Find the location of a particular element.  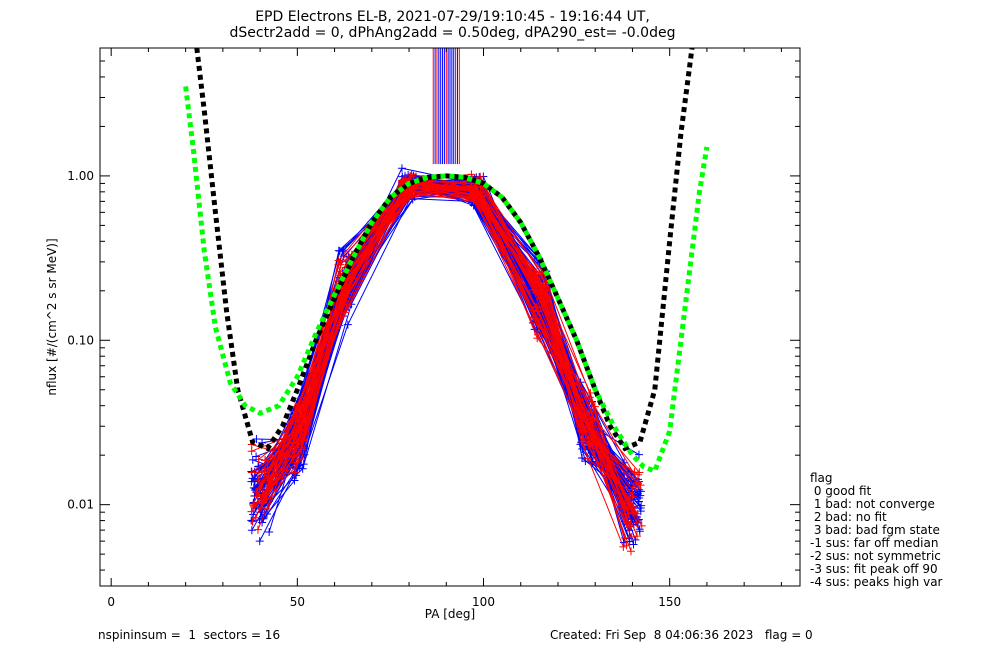

legend-item: -1 sus: far off median is located at coordinates (874, 543).